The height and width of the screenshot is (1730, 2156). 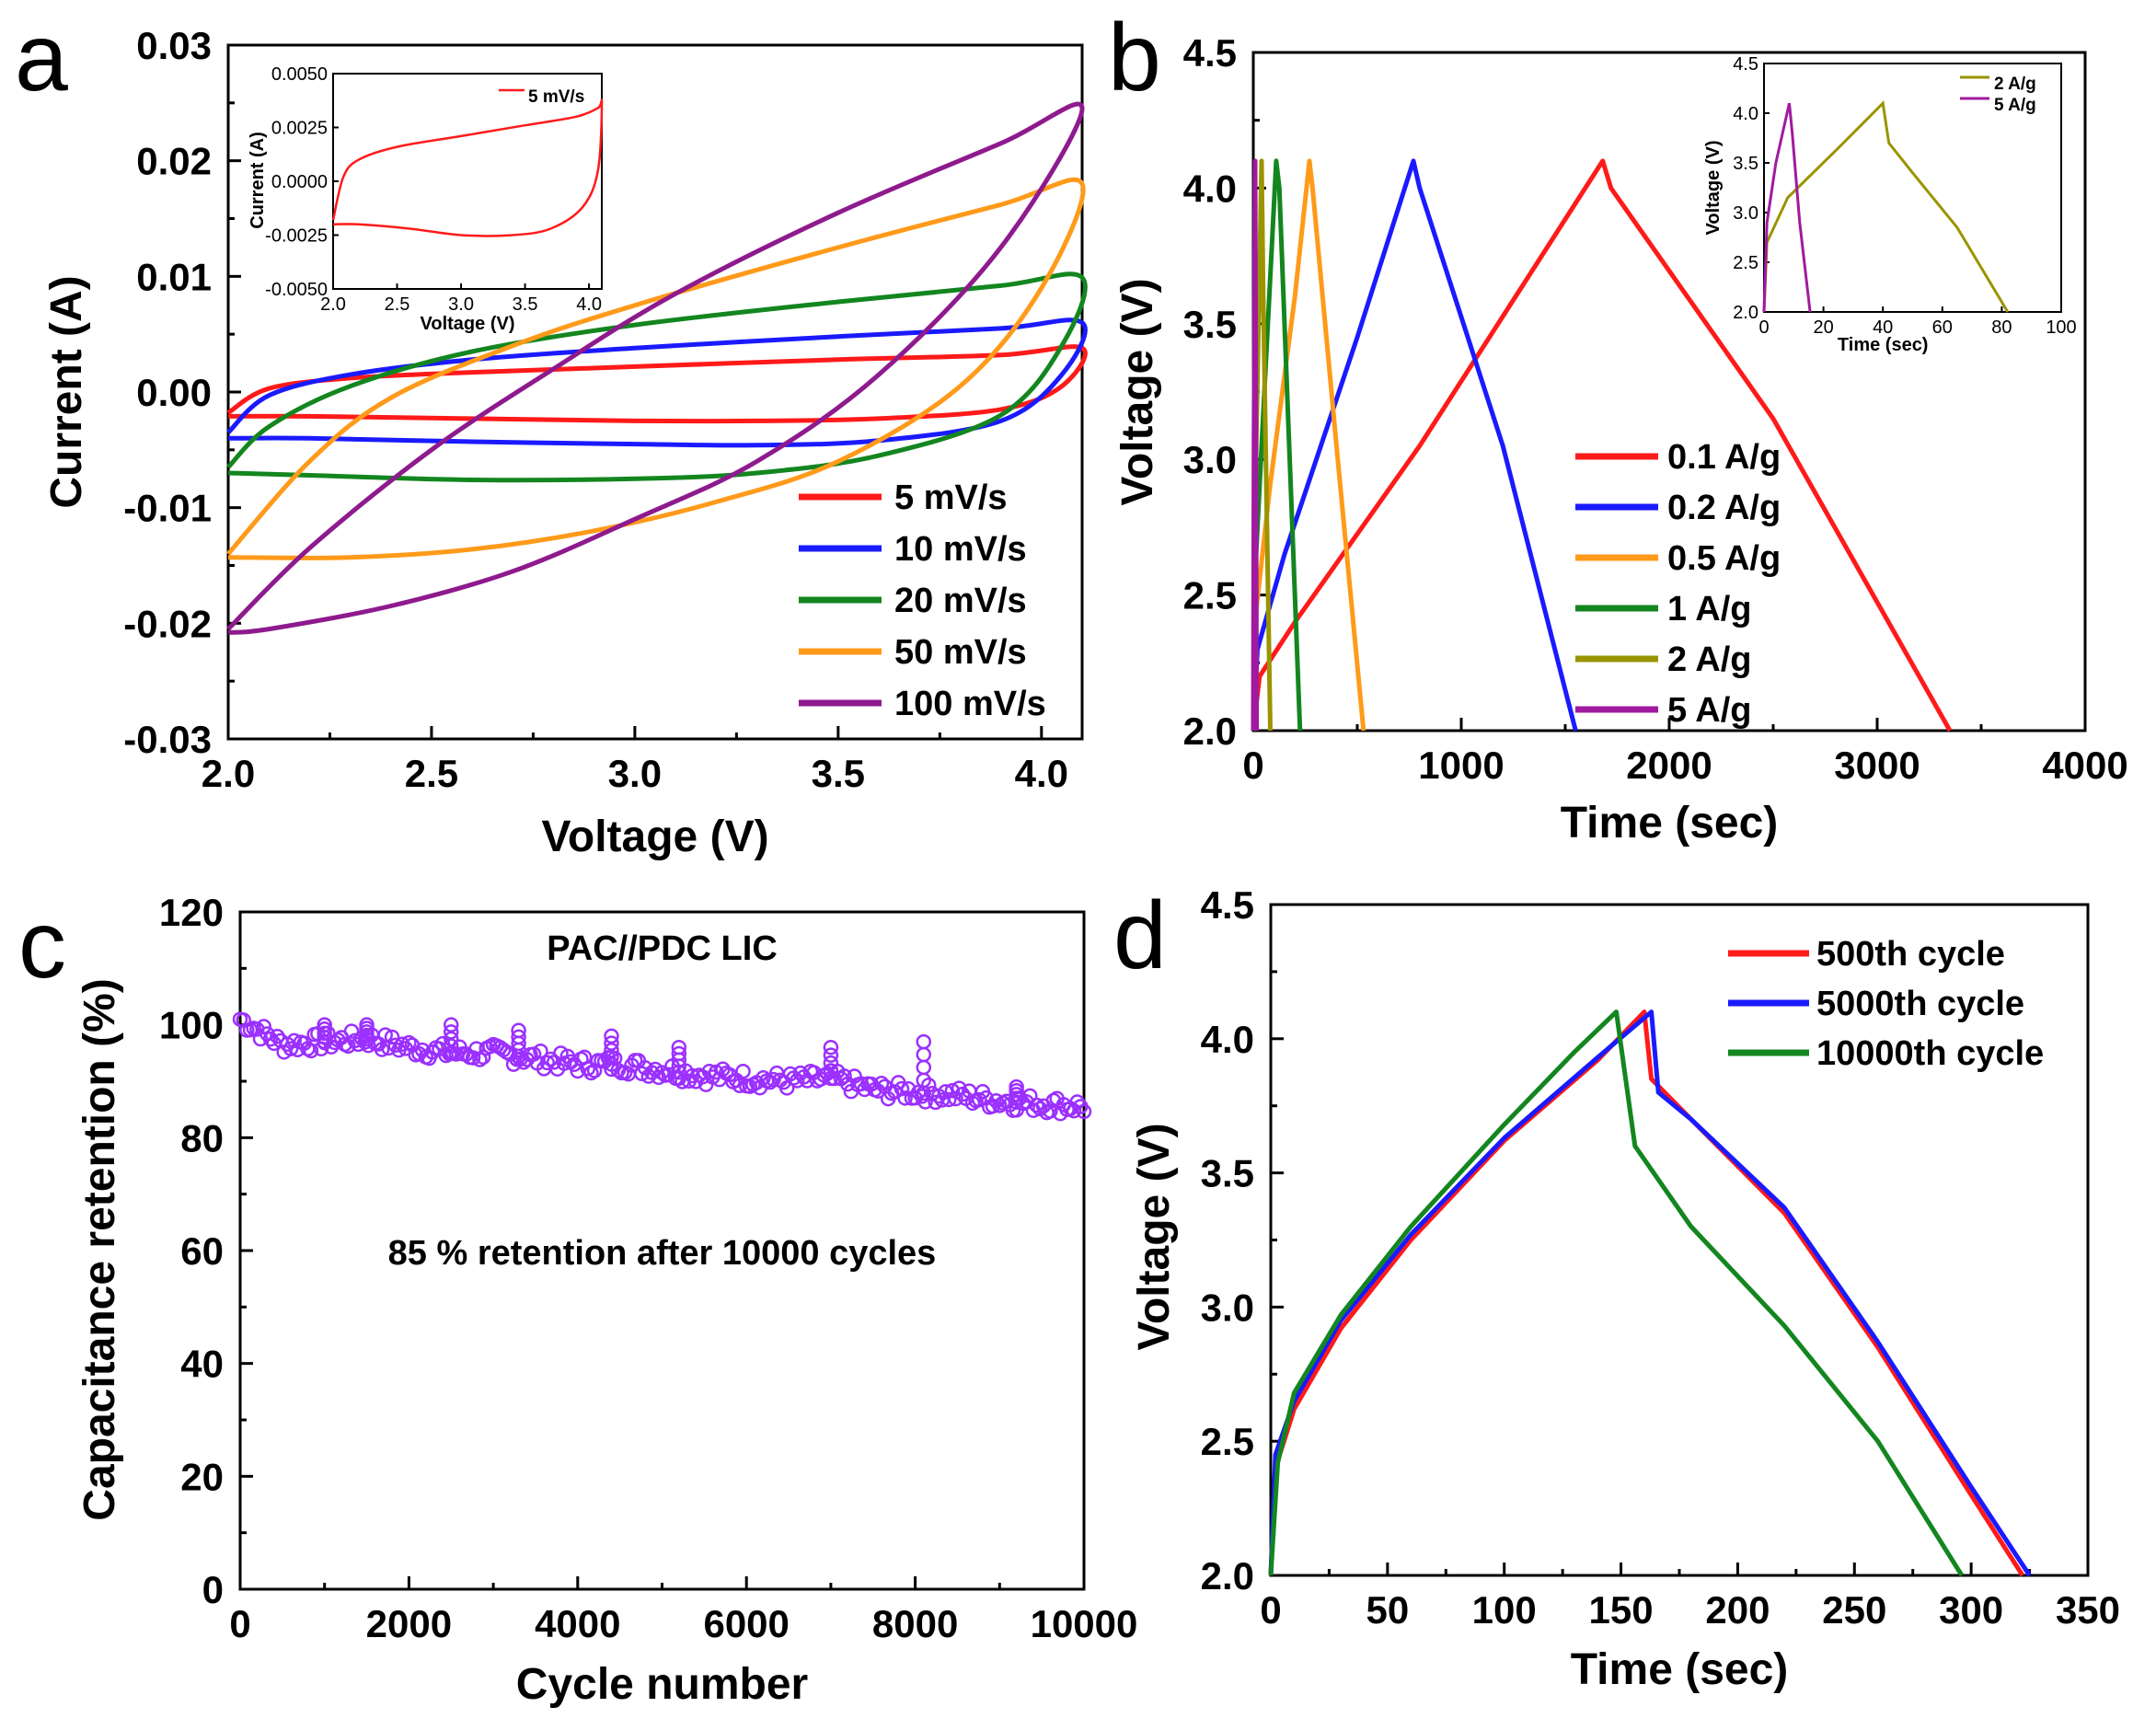 What do you see at coordinates (1823, 327) in the screenshot?
I see `x-tick-label: 20` at bounding box center [1823, 327].